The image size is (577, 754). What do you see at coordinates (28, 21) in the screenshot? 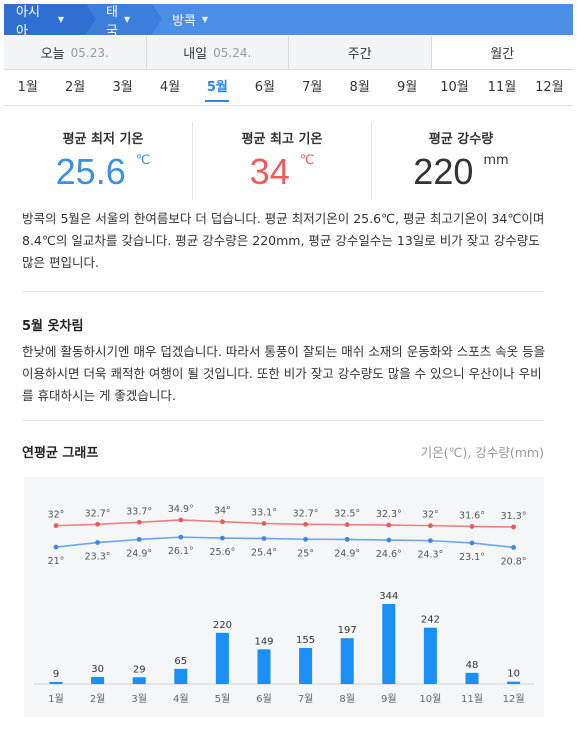
I see `breadcrumb-continent-label: 아시아` at bounding box center [28, 21].